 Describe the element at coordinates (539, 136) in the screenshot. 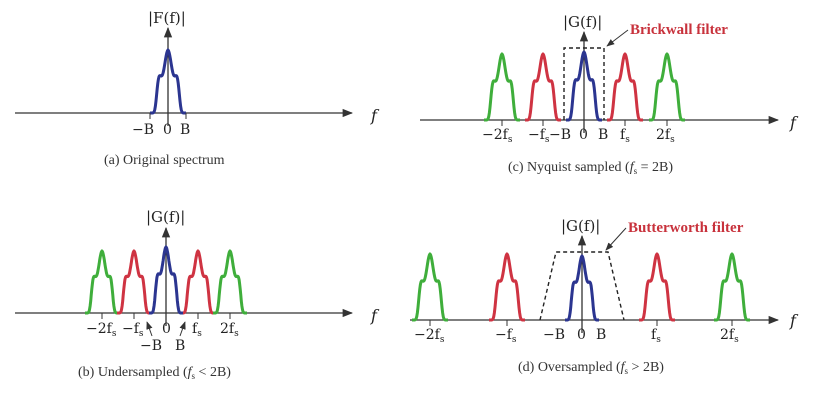

I see `panel-c-tick-minus-fs: −fs` at that location.